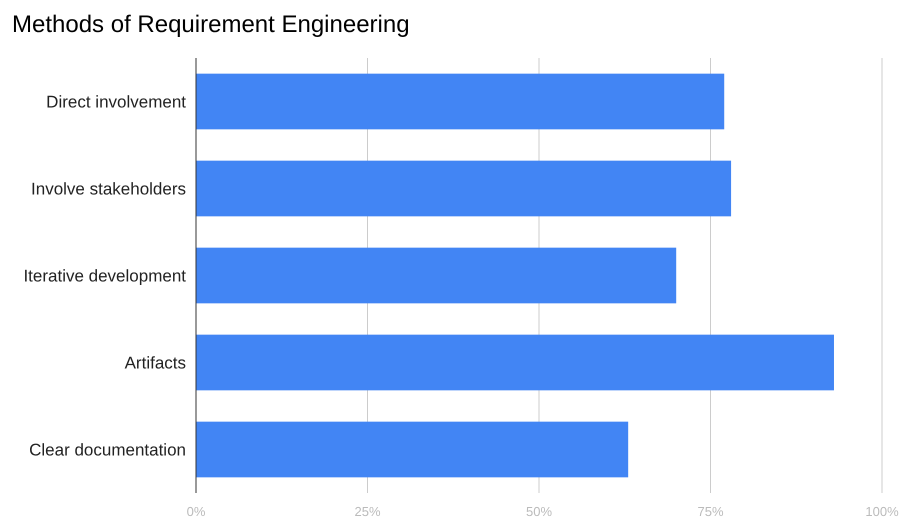 Image resolution: width=901 pixels, height=520 pixels. I want to click on y-tick-label: Clear documentation, so click(107, 450).